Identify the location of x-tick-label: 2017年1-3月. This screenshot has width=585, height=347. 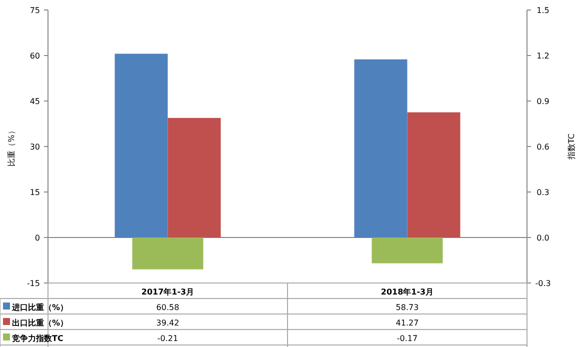
(167, 292).